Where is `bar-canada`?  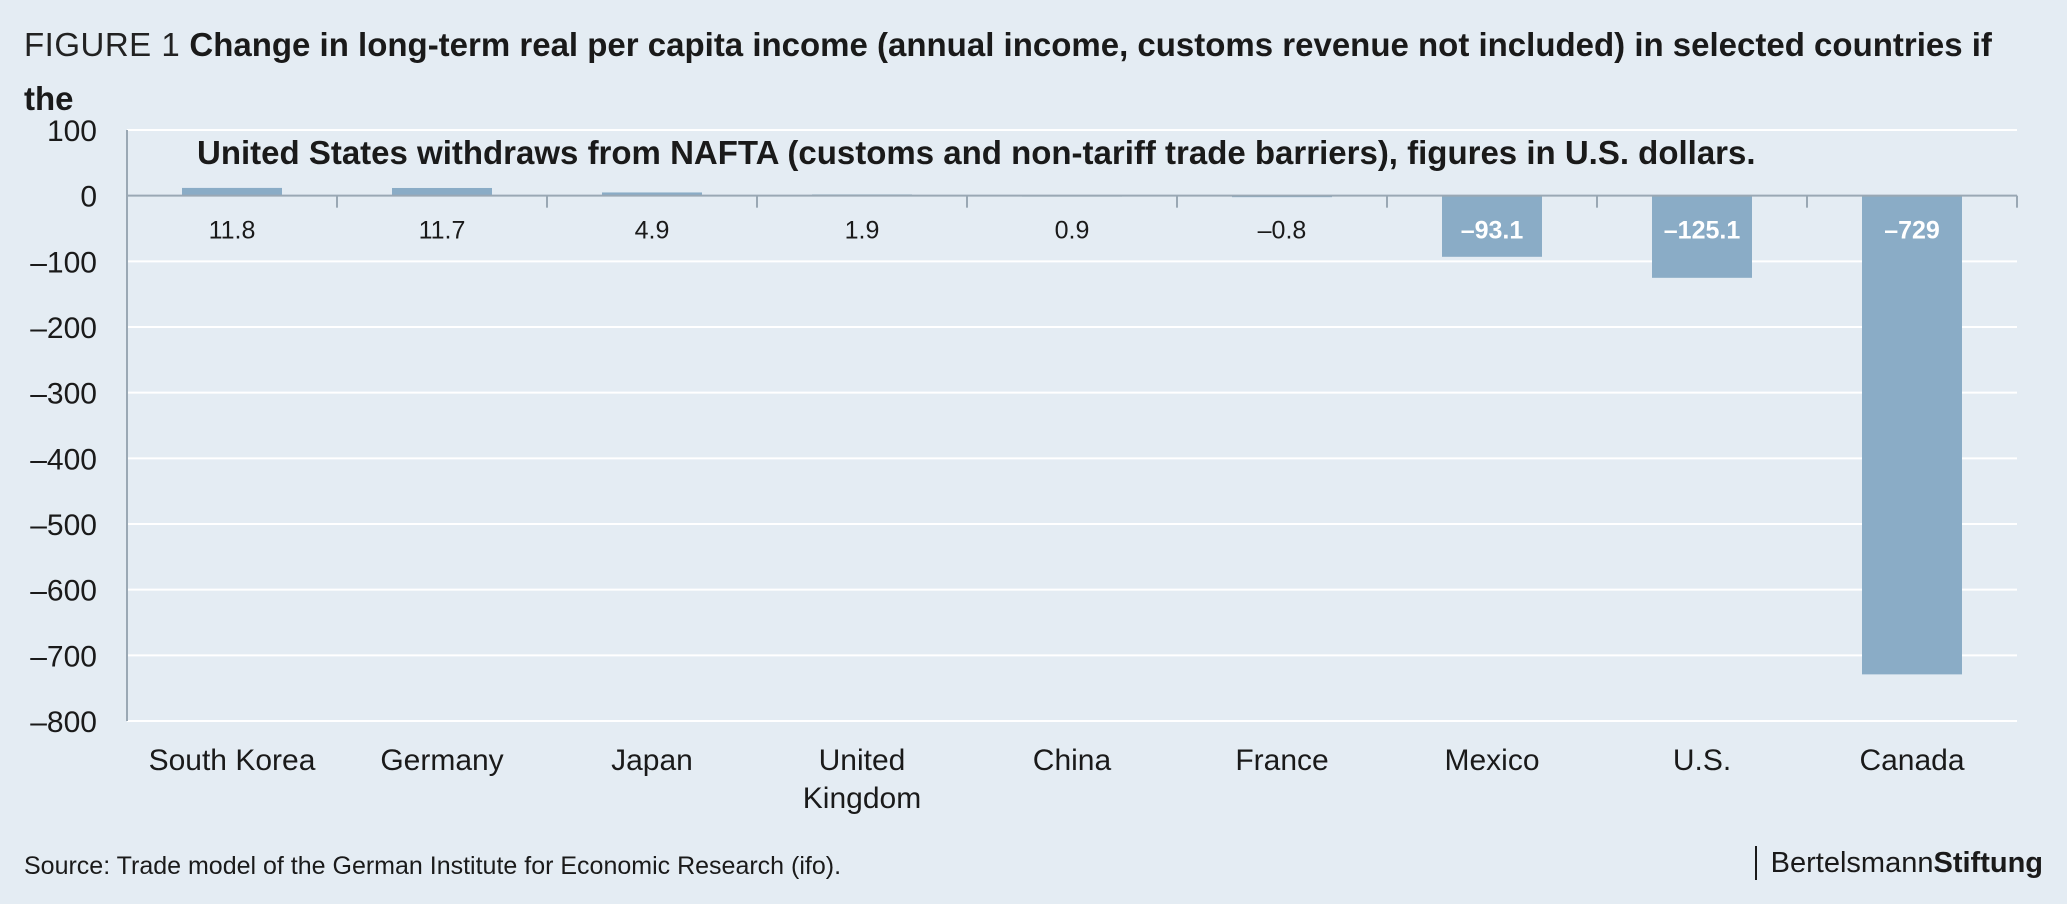
bar-canada is located at coordinates (1912, 435).